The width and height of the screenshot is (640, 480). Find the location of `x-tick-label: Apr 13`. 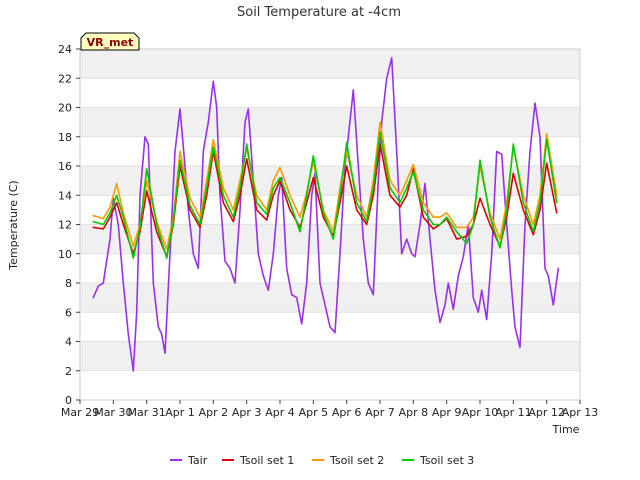

x-tick-label: Apr 13 is located at coordinates (580, 412).